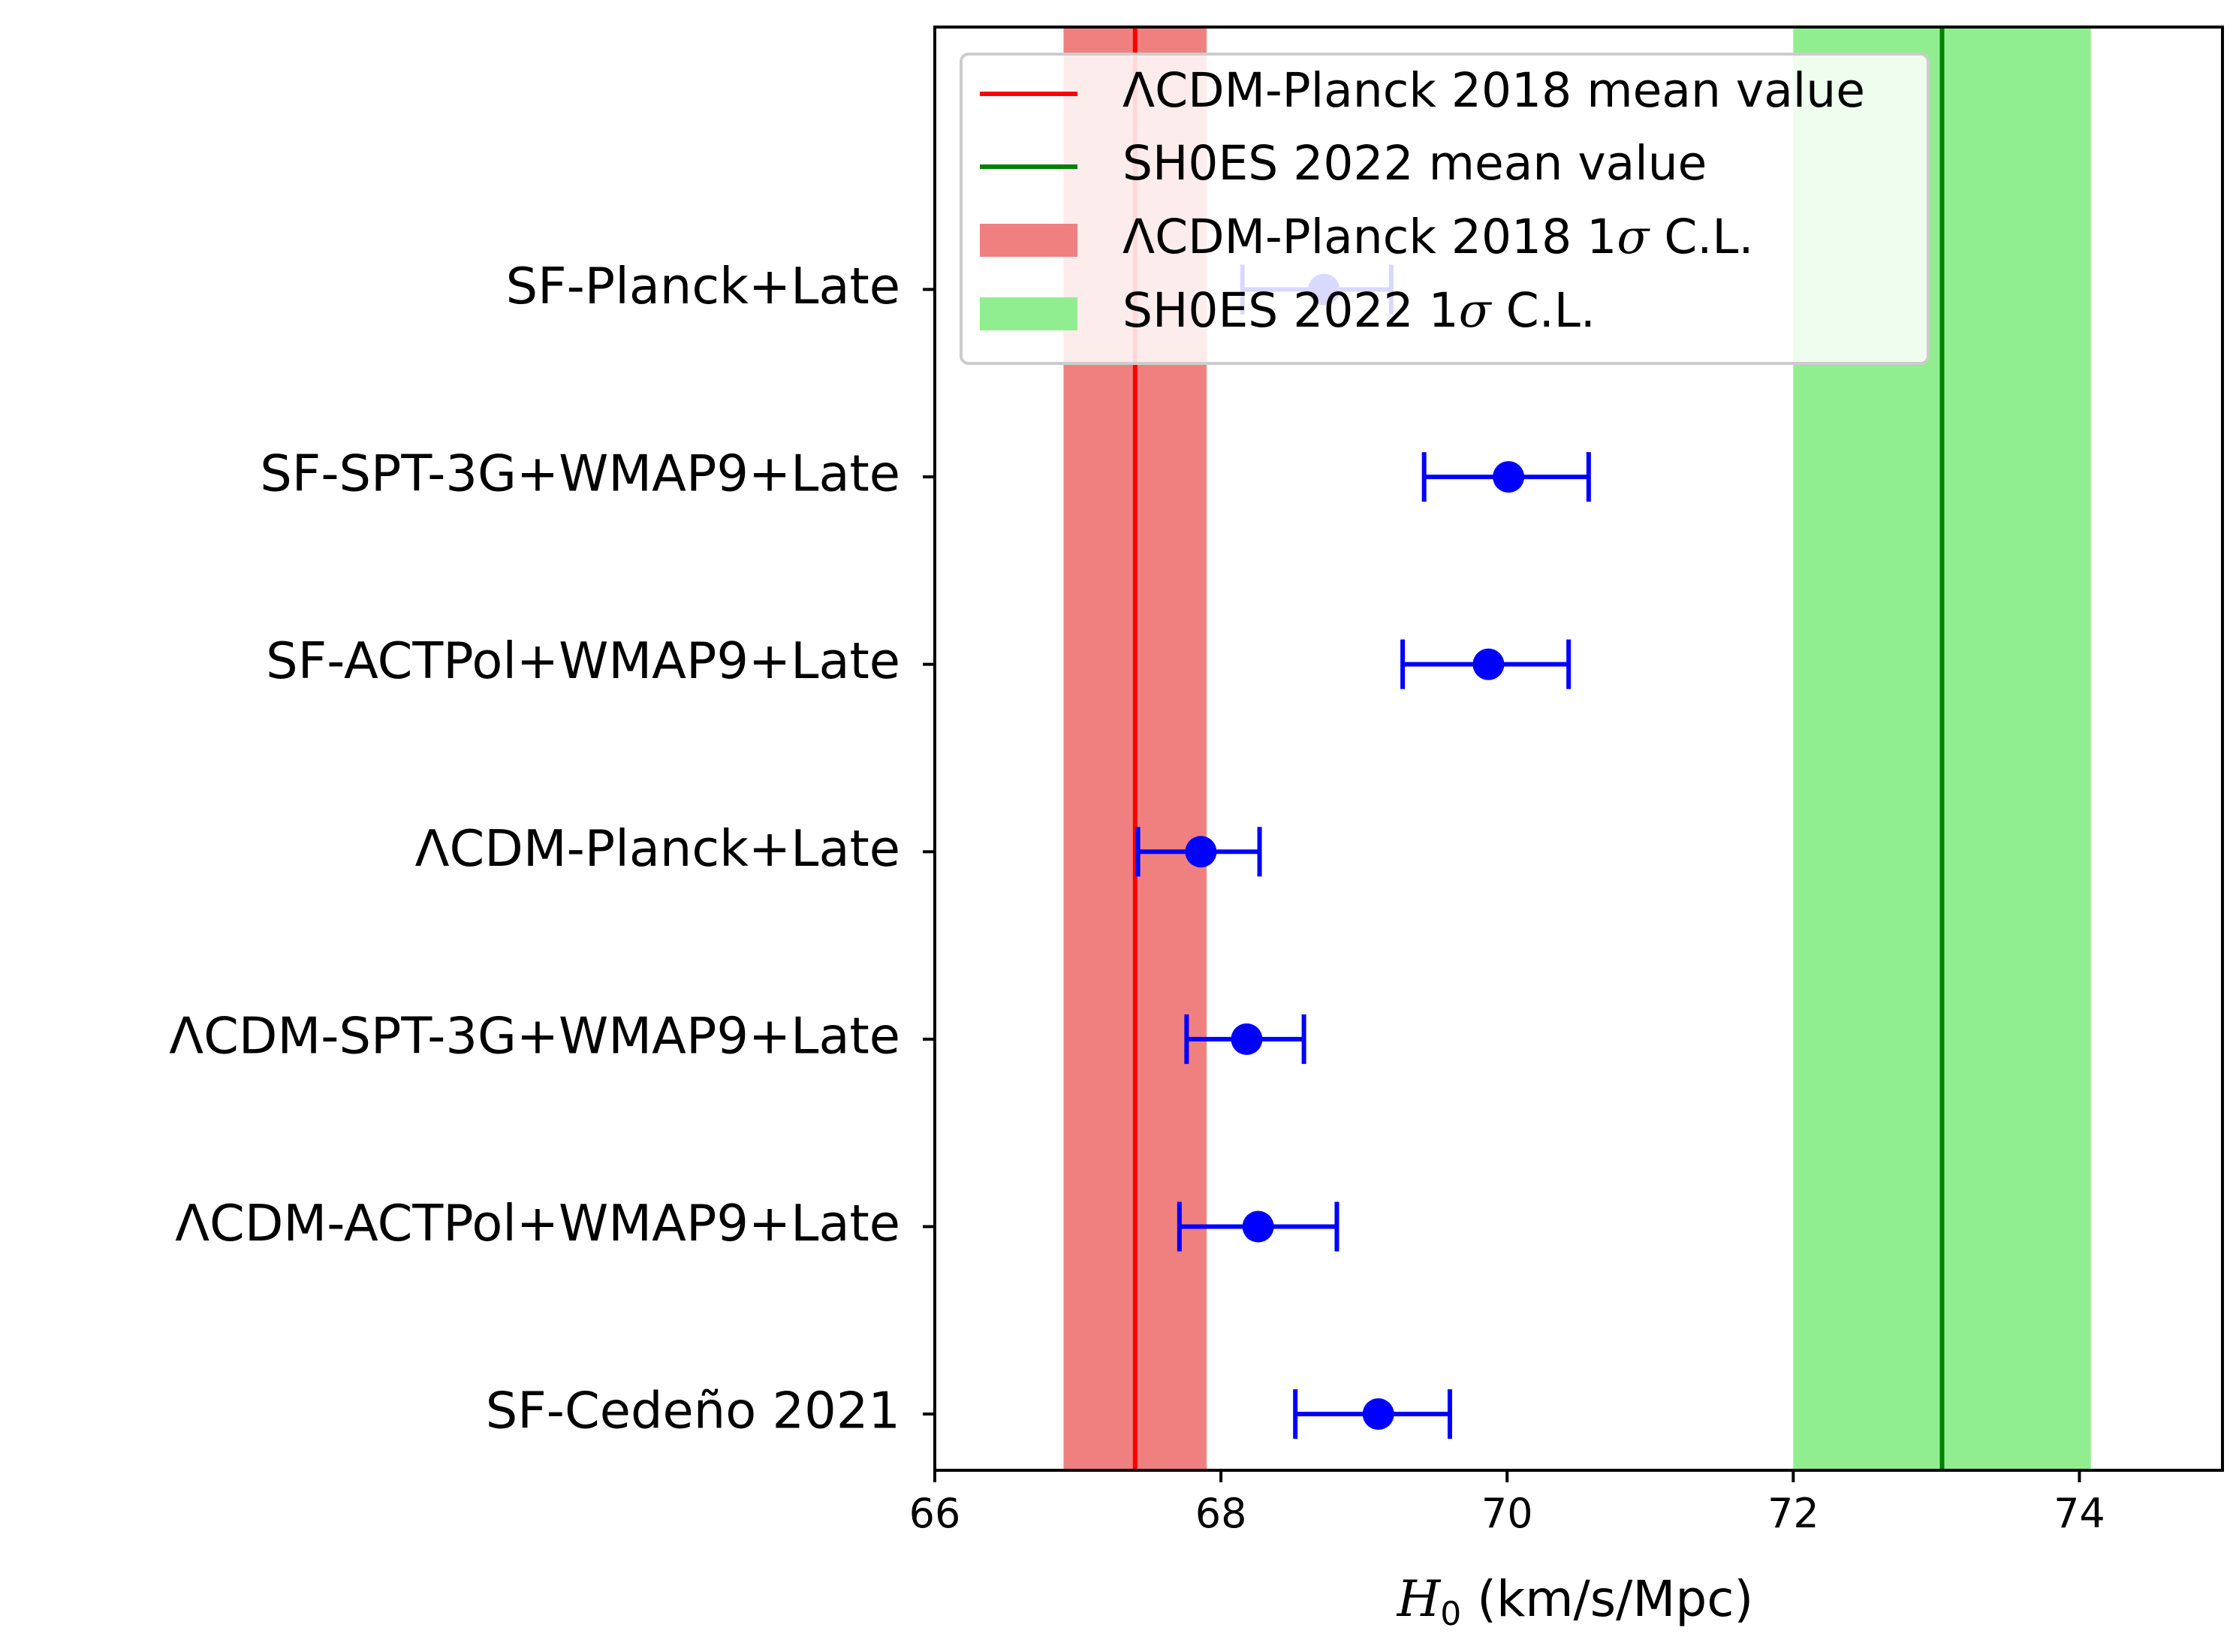  Describe the element at coordinates (1221, 1513) in the screenshot. I see `x-tick-label-1: 68` at that location.